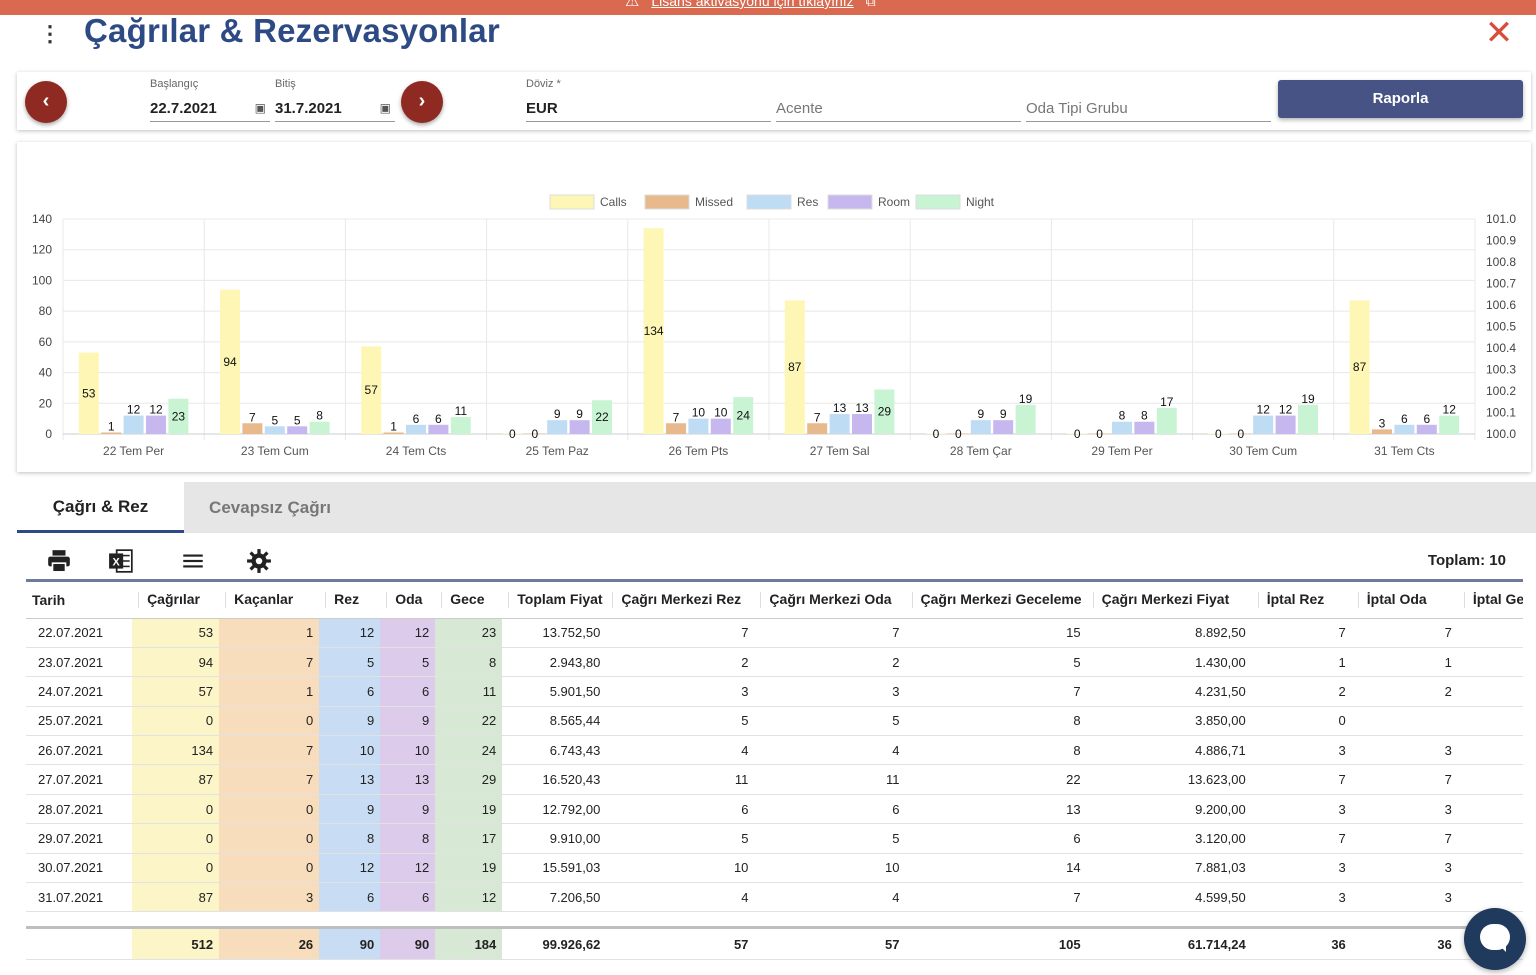 This screenshot has width=1536, height=975. What do you see at coordinates (46, 102) in the screenshot?
I see `previous-period-button: ‹` at bounding box center [46, 102].